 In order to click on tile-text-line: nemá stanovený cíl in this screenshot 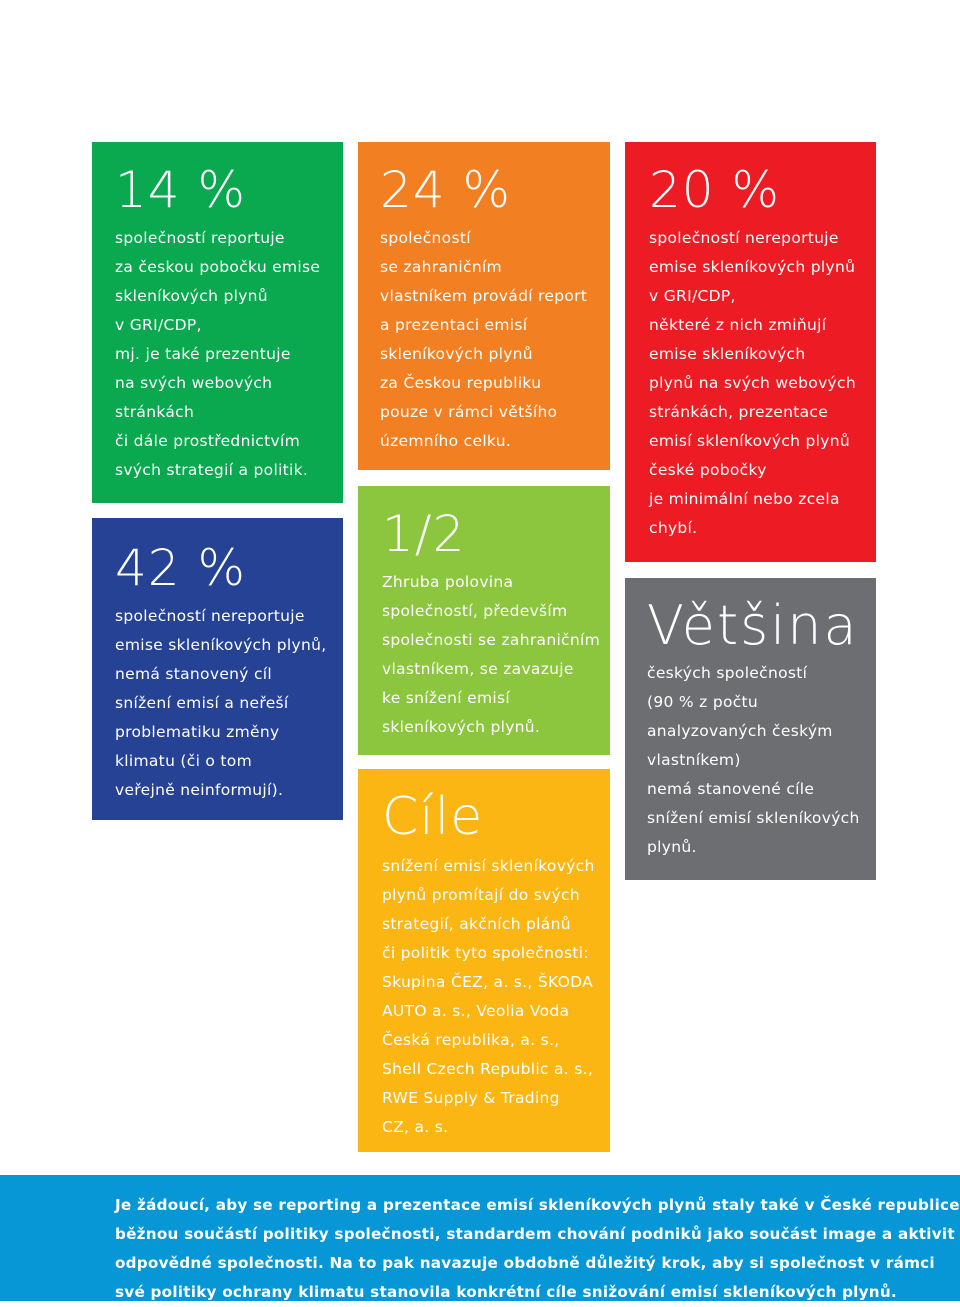, I will do `click(194, 674)`.